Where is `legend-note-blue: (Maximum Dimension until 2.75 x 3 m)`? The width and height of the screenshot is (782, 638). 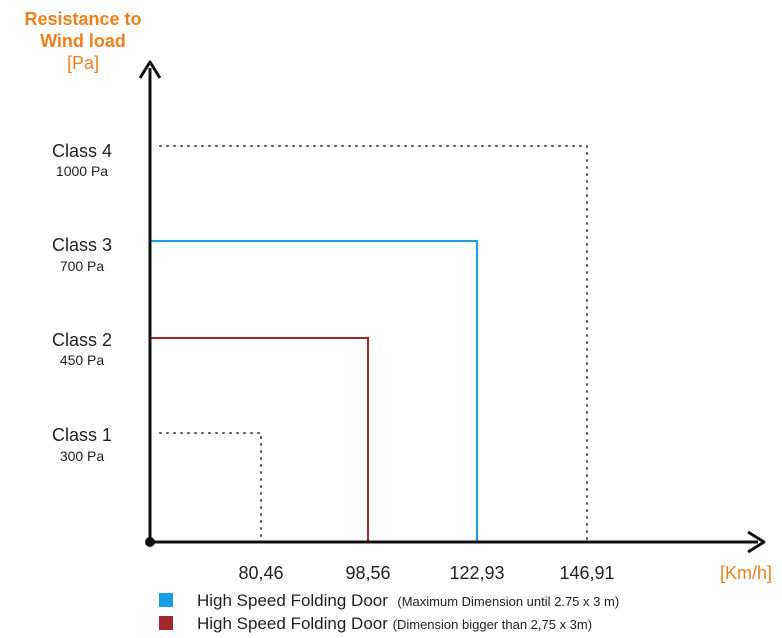 legend-note-blue: (Maximum Dimension until 2.75 x 3 m) is located at coordinates (508, 601).